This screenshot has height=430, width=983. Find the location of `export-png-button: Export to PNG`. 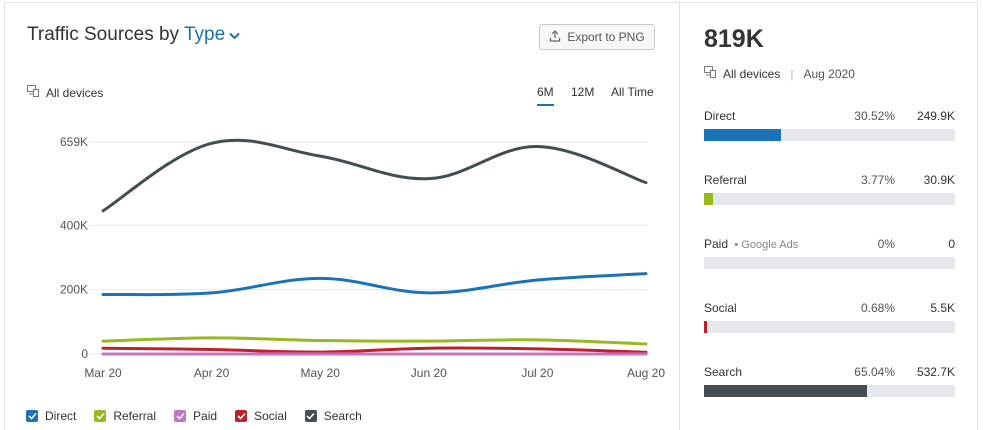

export-png-button: Export to PNG is located at coordinates (597, 37).